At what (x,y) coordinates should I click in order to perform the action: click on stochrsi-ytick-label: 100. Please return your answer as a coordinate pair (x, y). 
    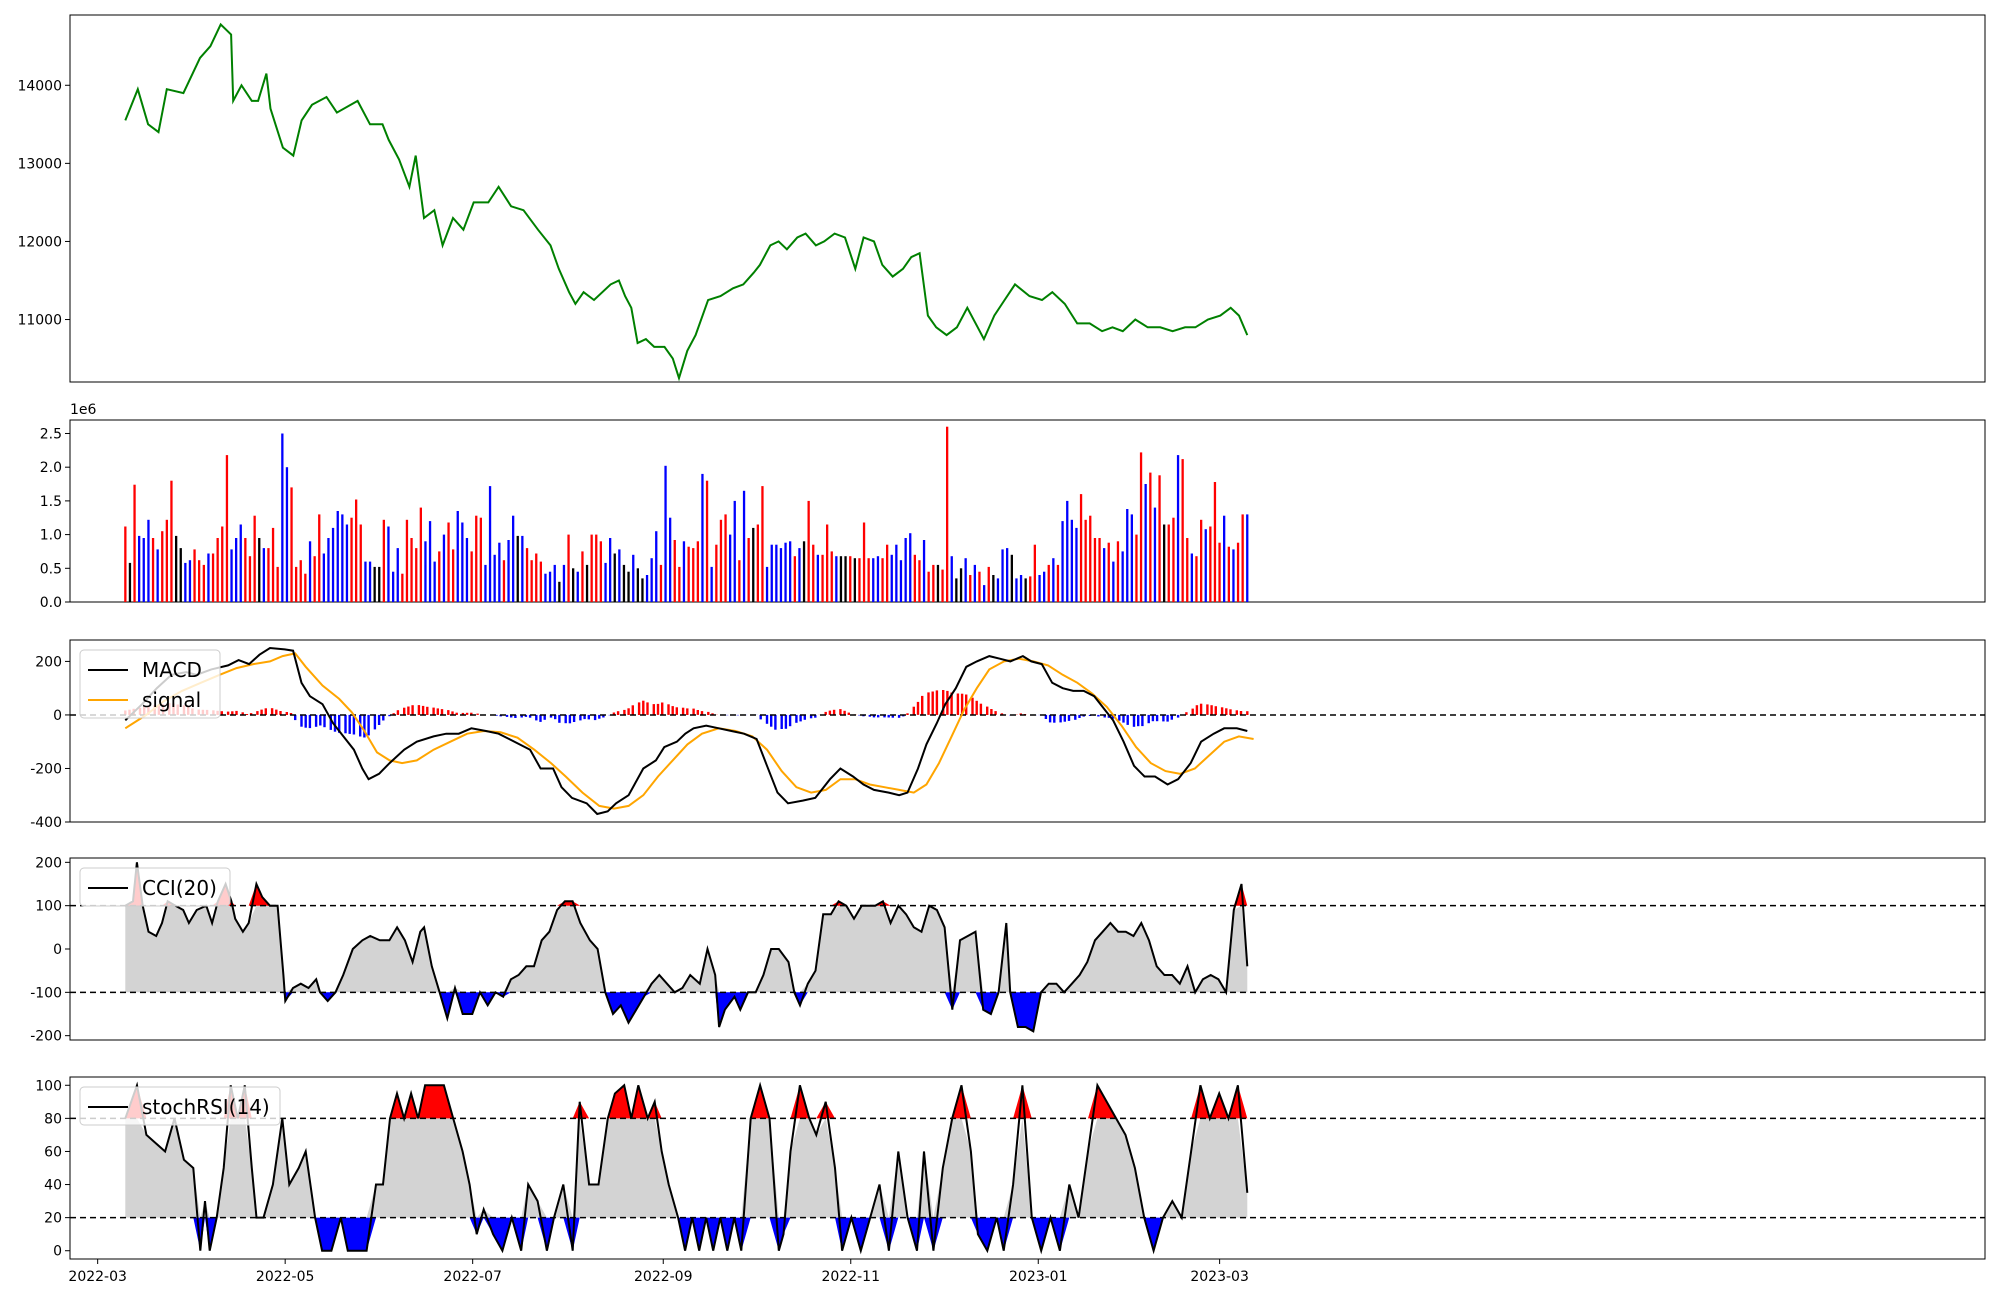
    Looking at the image, I should click on (48, 1086).